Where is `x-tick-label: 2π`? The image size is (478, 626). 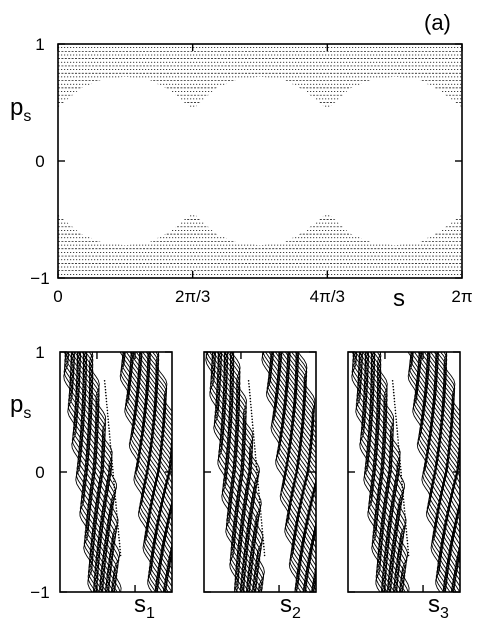
x-tick-label: 2π is located at coordinates (461, 296).